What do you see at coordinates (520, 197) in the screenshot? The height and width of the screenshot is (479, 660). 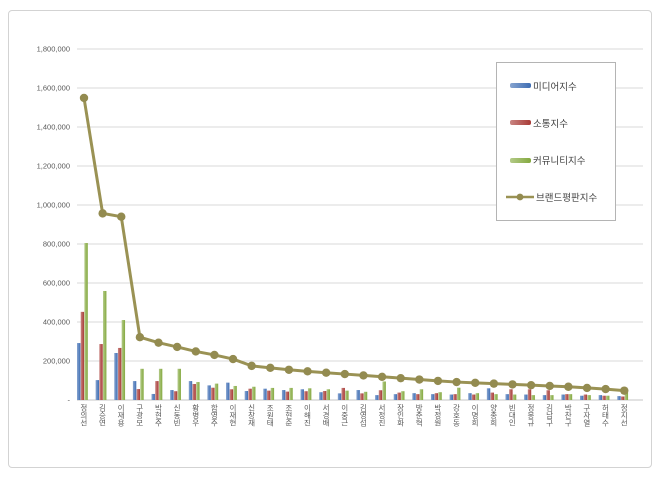 I see `brand-line-swatch-icon` at bounding box center [520, 197].